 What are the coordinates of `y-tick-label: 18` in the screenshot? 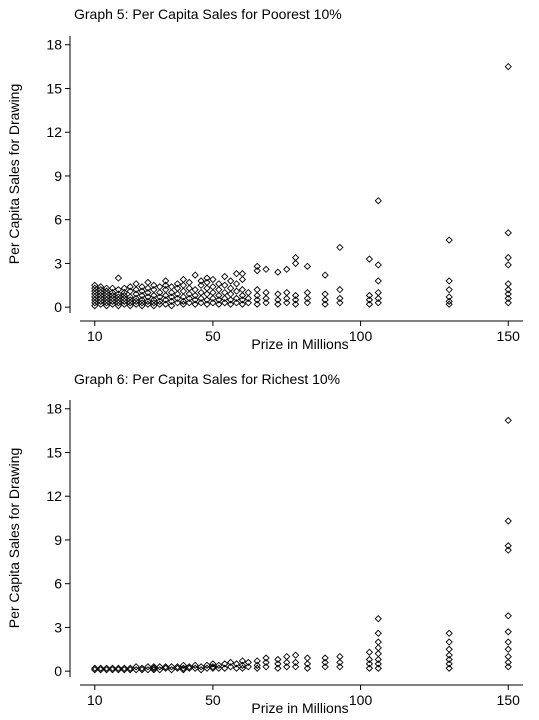 It's located at (54, 45).